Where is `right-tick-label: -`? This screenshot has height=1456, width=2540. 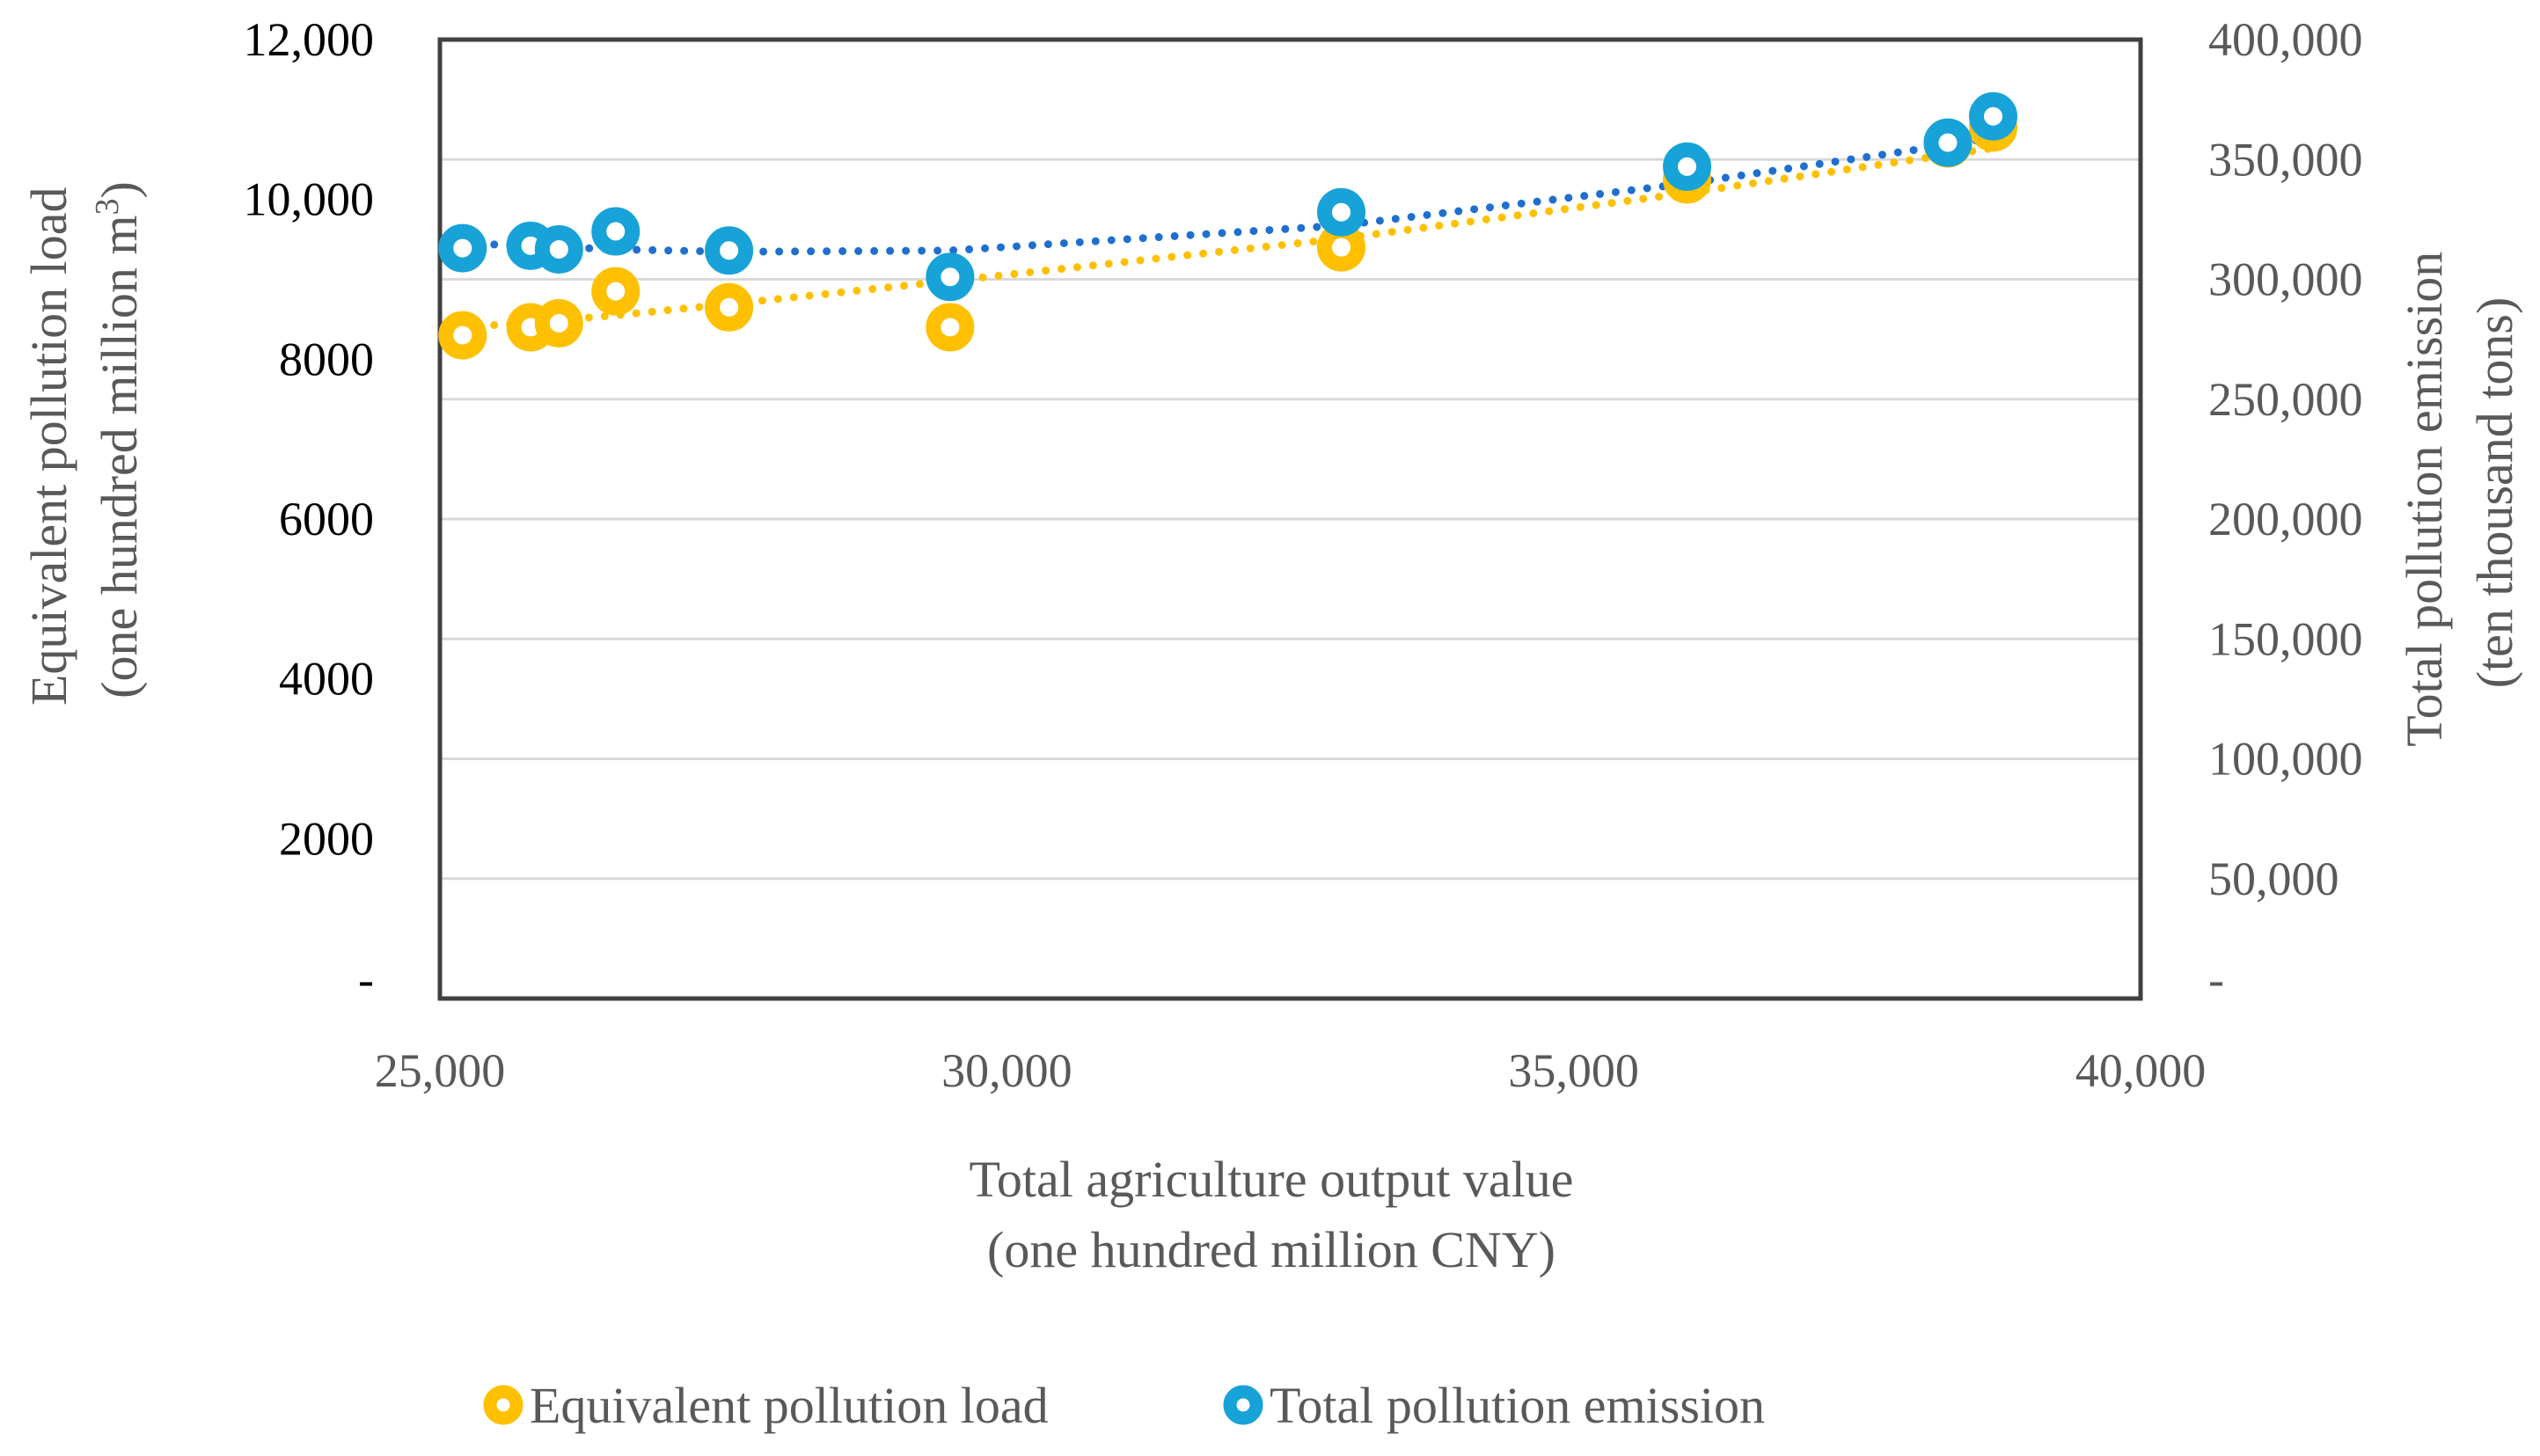 right-tick-label: - is located at coordinates (2216, 979).